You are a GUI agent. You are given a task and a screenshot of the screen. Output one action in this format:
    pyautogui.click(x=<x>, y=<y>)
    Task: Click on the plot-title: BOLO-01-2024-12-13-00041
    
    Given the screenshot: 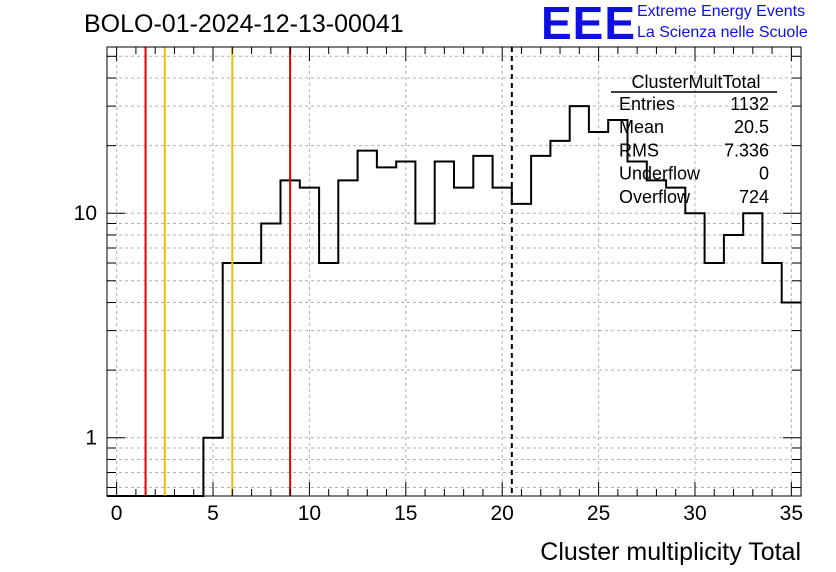 What is the action you would take?
    pyautogui.click(x=244, y=24)
    